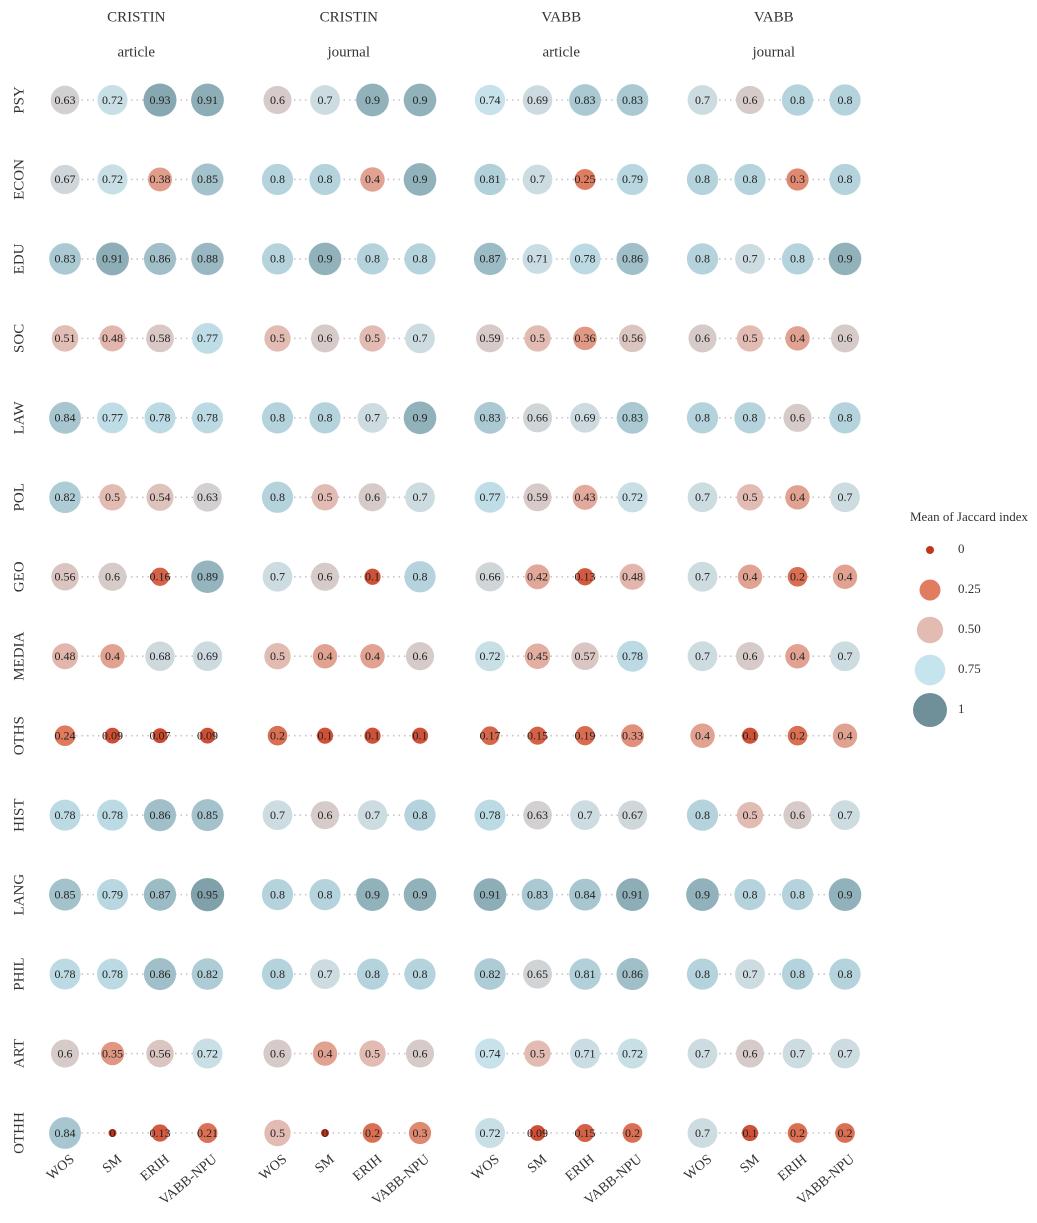 The height and width of the screenshot is (1223, 1037). Describe the element at coordinates (112, 338) in the screenshot. I see `value-label: 0.48` at that location.